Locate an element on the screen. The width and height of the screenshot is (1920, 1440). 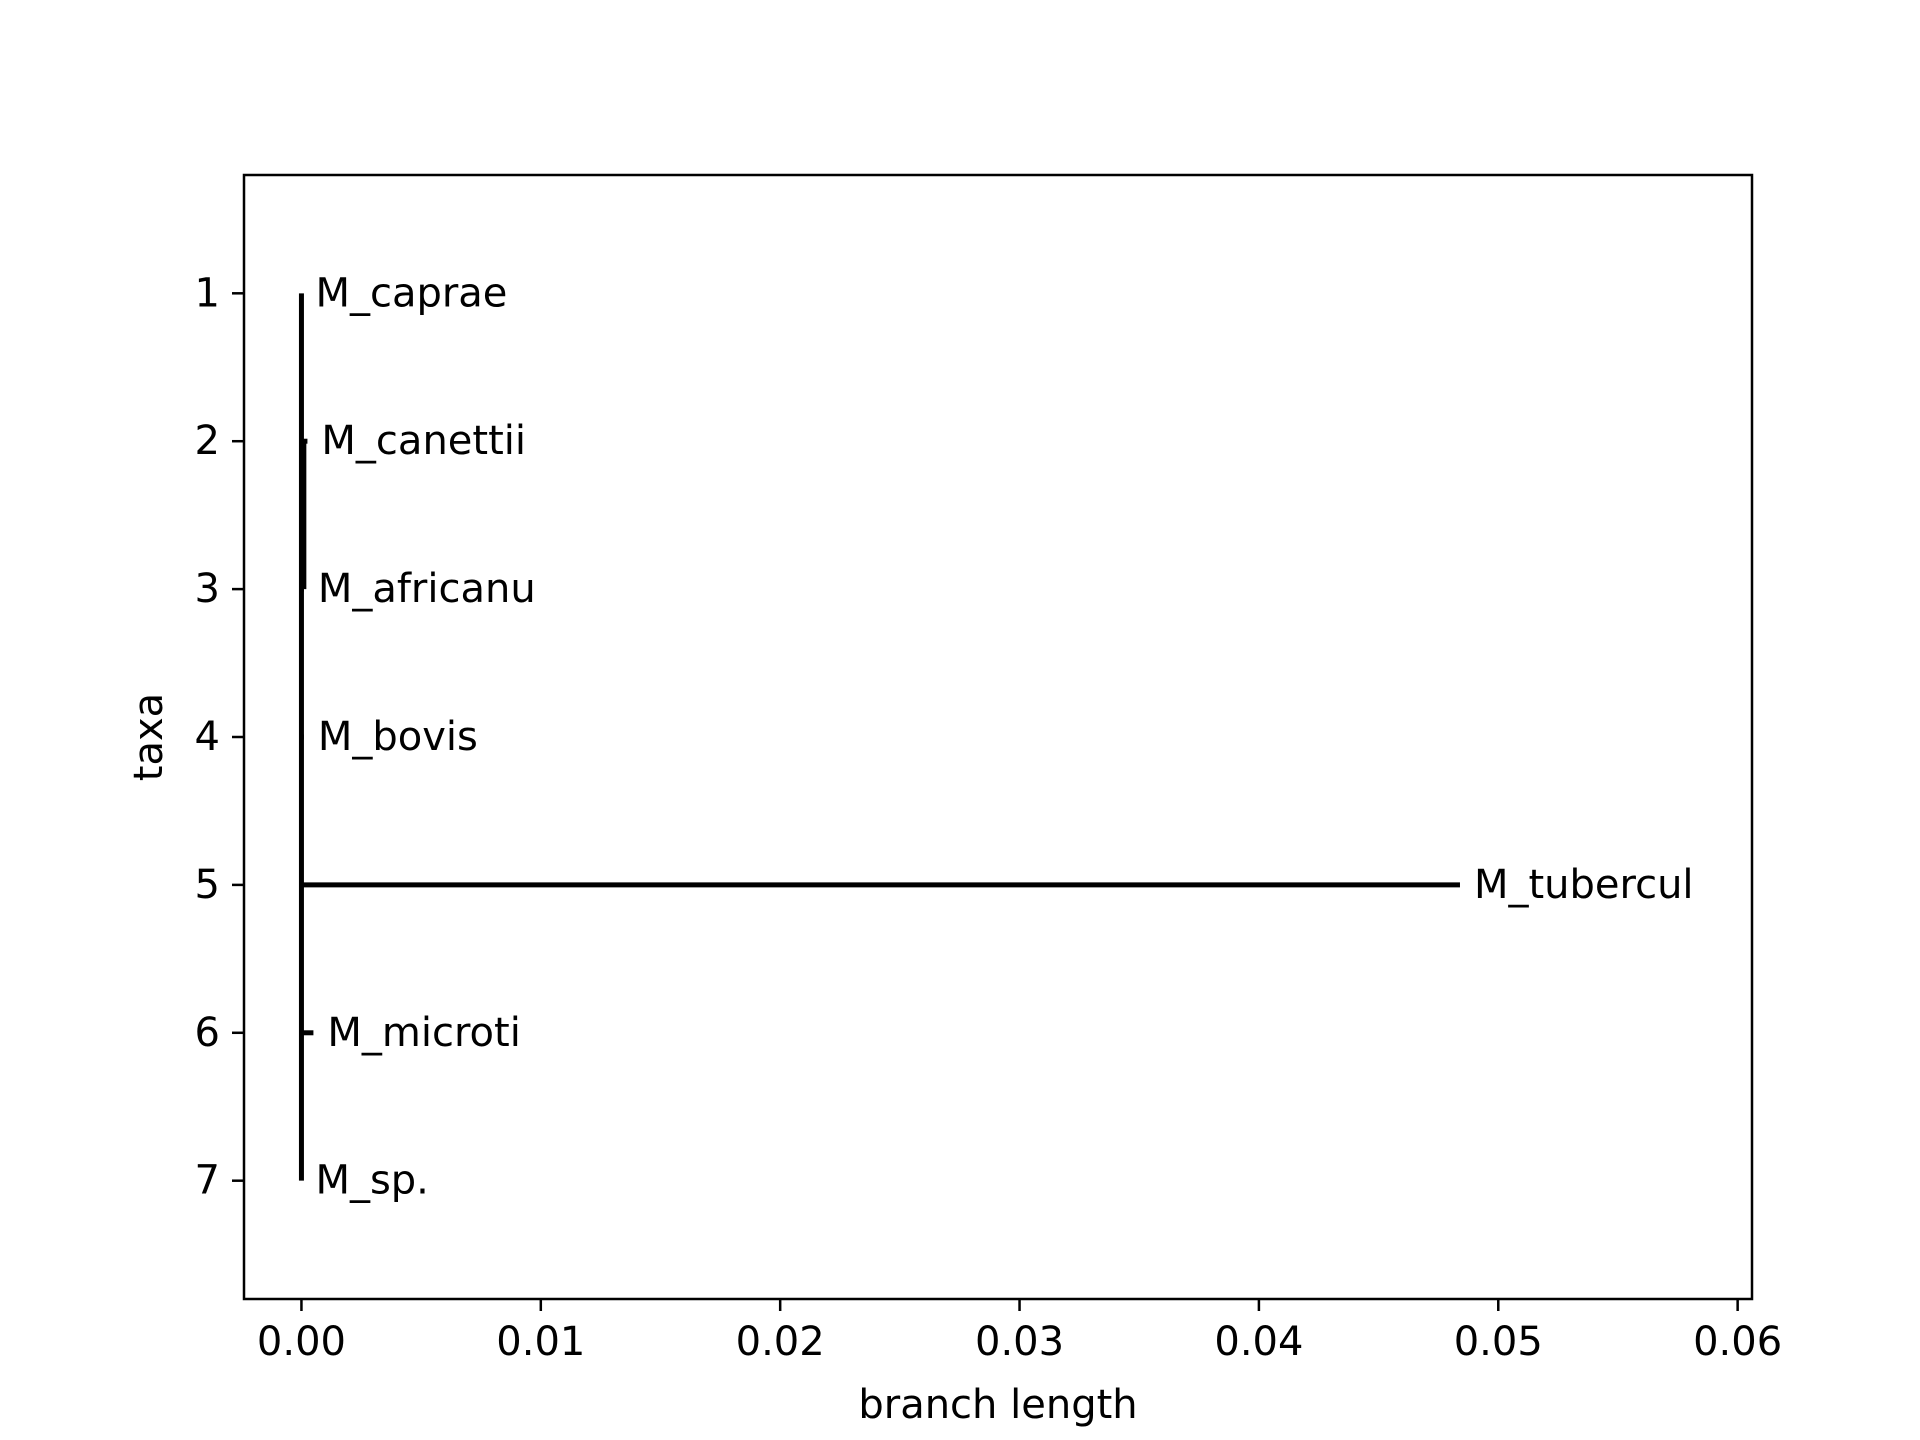
y-axis: 1 2 3 4 5 6 7 is located at coordinates (219, 737).